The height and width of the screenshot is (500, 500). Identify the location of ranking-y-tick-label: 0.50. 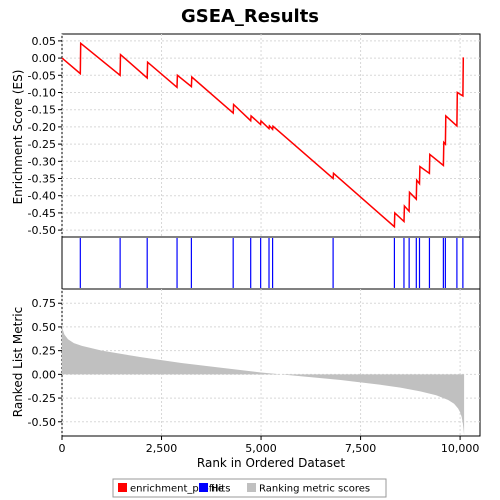
(44, 327).